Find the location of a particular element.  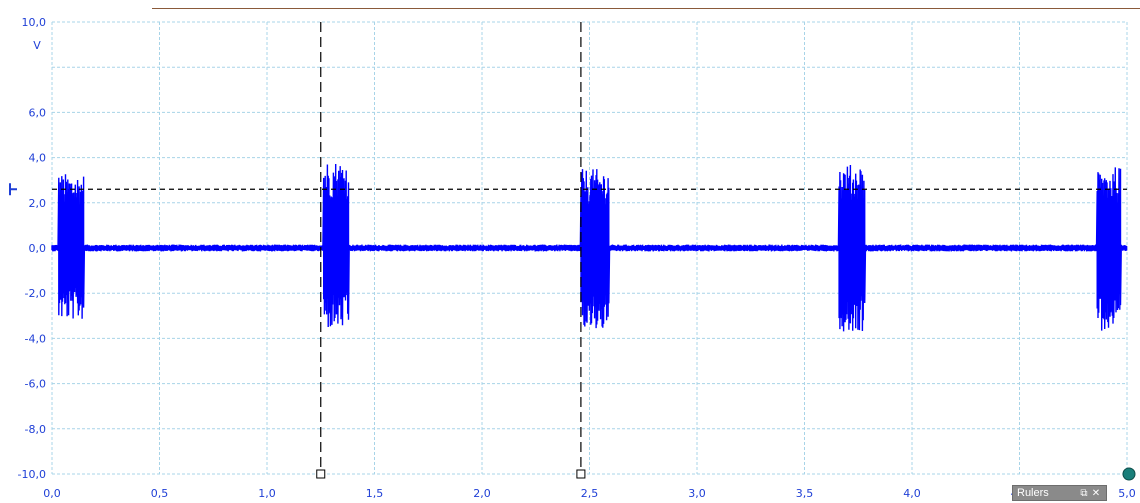

y-tick-label: -4,0 is located at coordinates (35, 338).